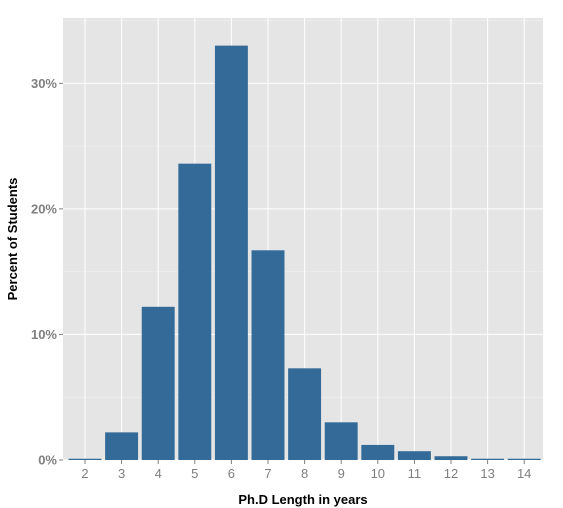  What do you see at coordinates (524, 473) in the screenshot?
I see `x-tick-label: 14` at bounding box center [524, 473].